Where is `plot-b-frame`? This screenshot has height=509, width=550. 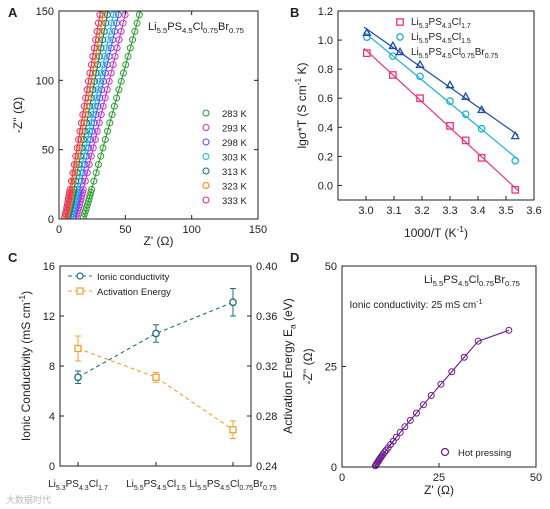
plot-b-frame is located at coordinates (436, 105).